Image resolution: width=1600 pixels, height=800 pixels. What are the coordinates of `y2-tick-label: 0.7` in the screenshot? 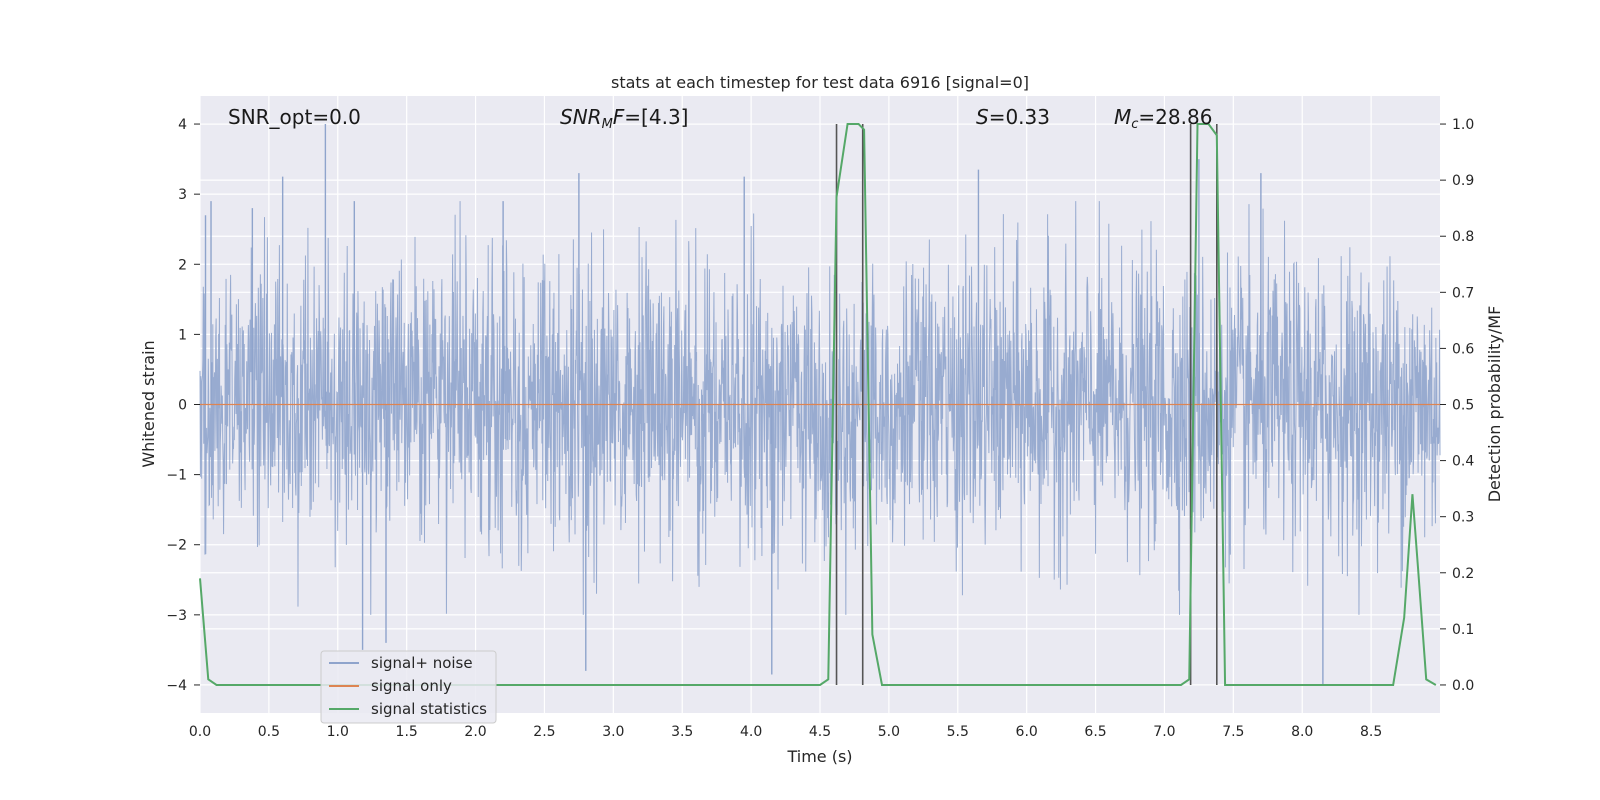 It's located at (1463, 293).